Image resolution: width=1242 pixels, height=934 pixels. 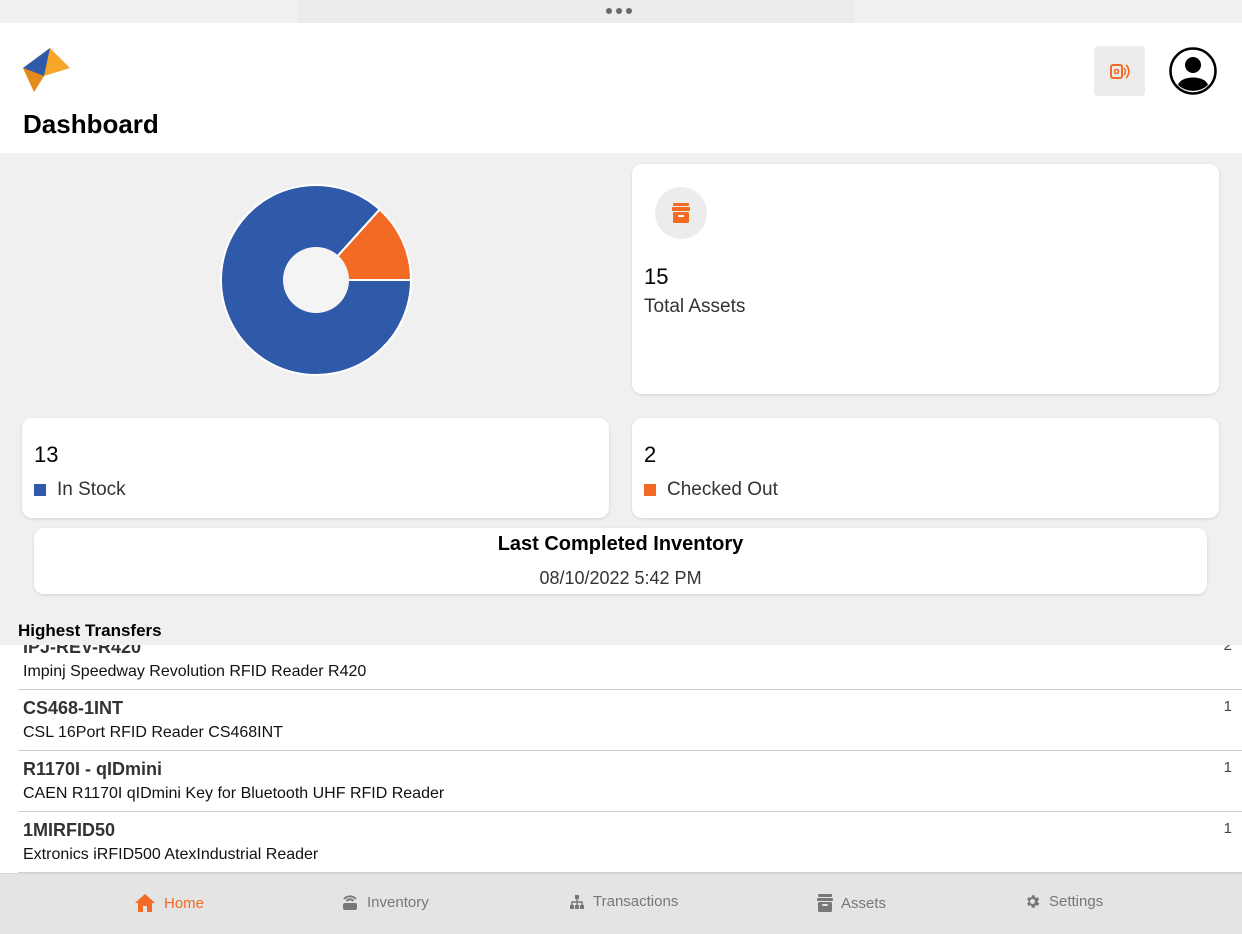 I want to click on asset-description: CSL 16Port RFID Reader CS468INT, so click(x=153, y=732).